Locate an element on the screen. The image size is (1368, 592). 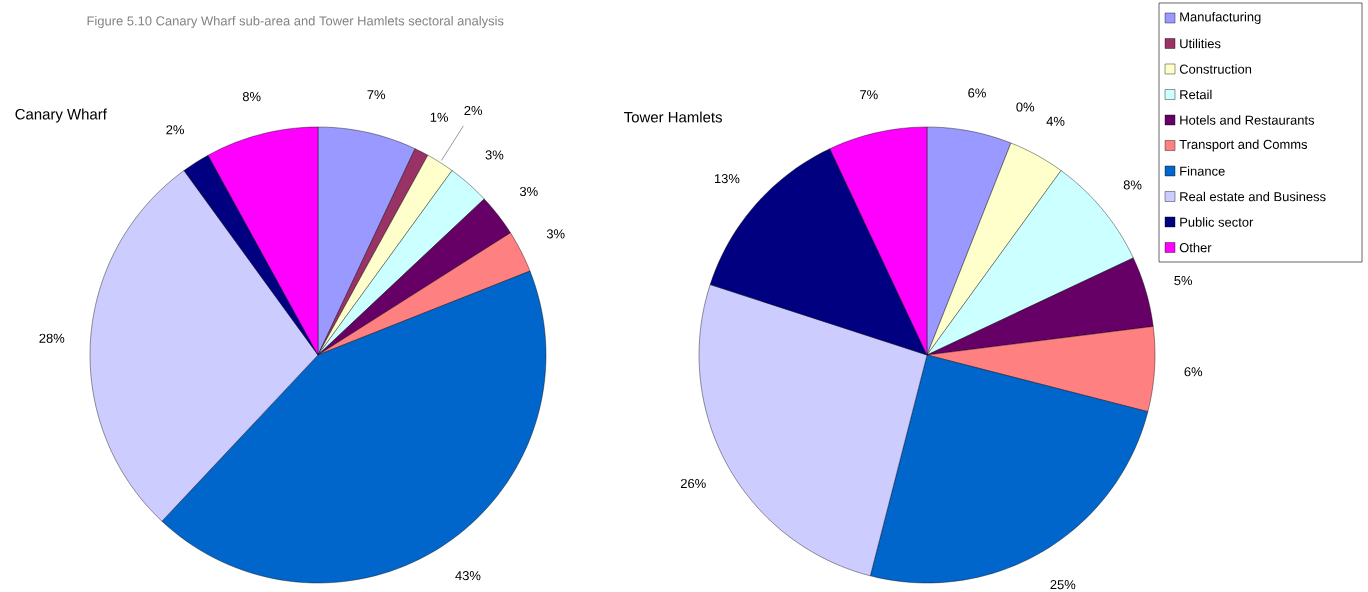
legend-label: Hotels and Restaurants is located at coordinates (1247, 120).